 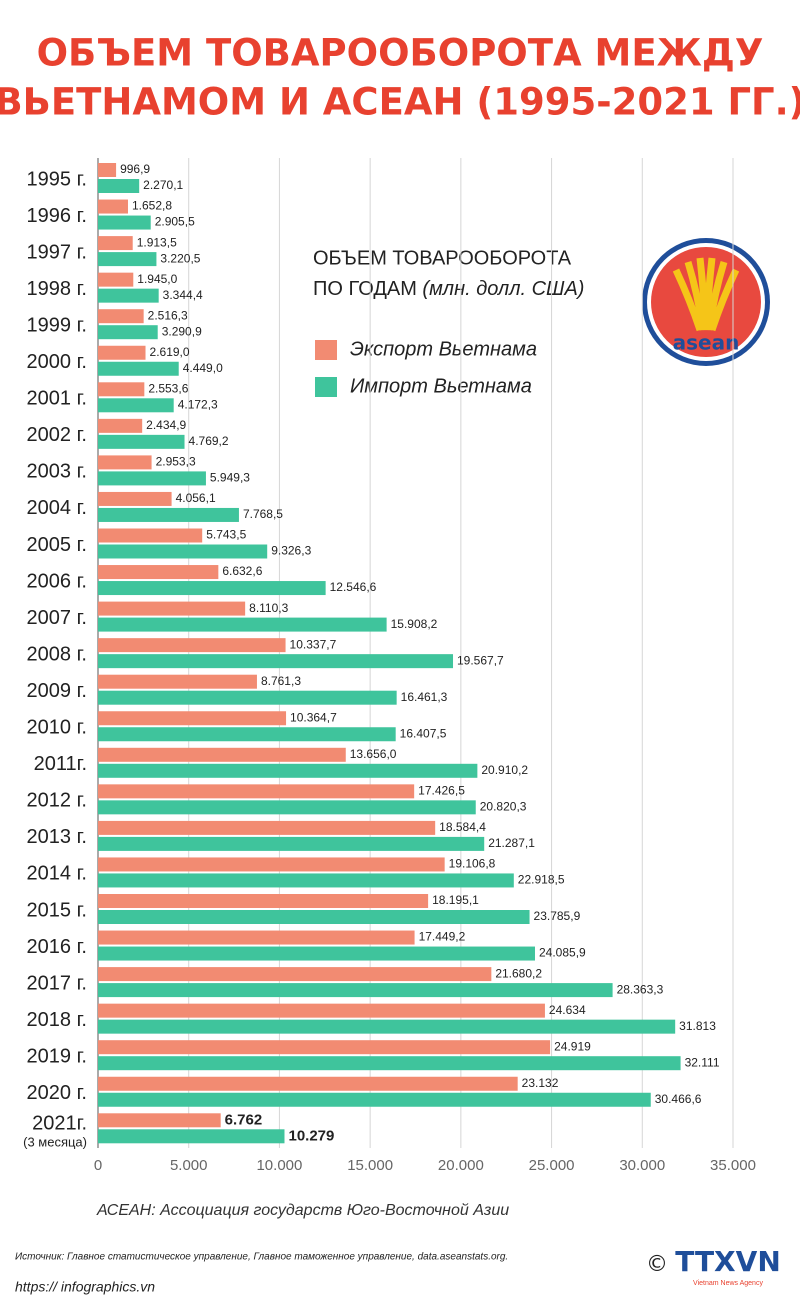 What do you see at coordinates (567, 1010) in the screenshot?
I see `value-label: 24.634` at bounding box center [567, 1010].